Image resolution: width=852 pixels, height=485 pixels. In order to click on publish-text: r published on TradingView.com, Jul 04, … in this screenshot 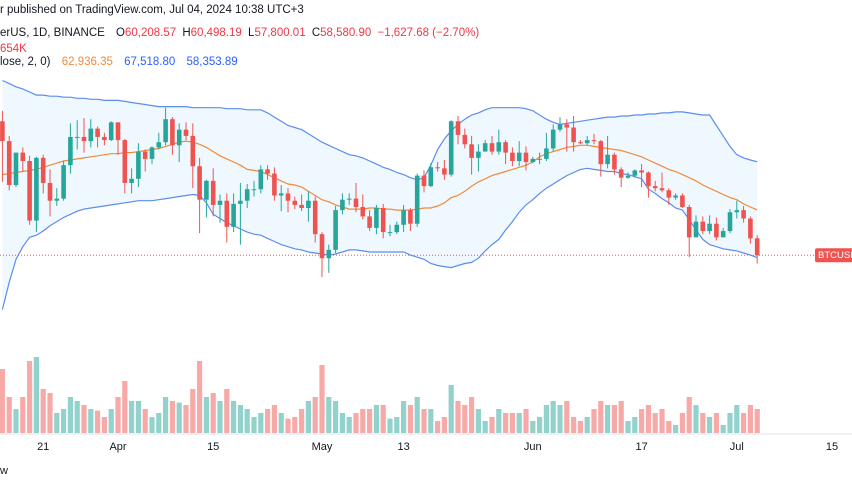, I will do `click(152, 10)`.